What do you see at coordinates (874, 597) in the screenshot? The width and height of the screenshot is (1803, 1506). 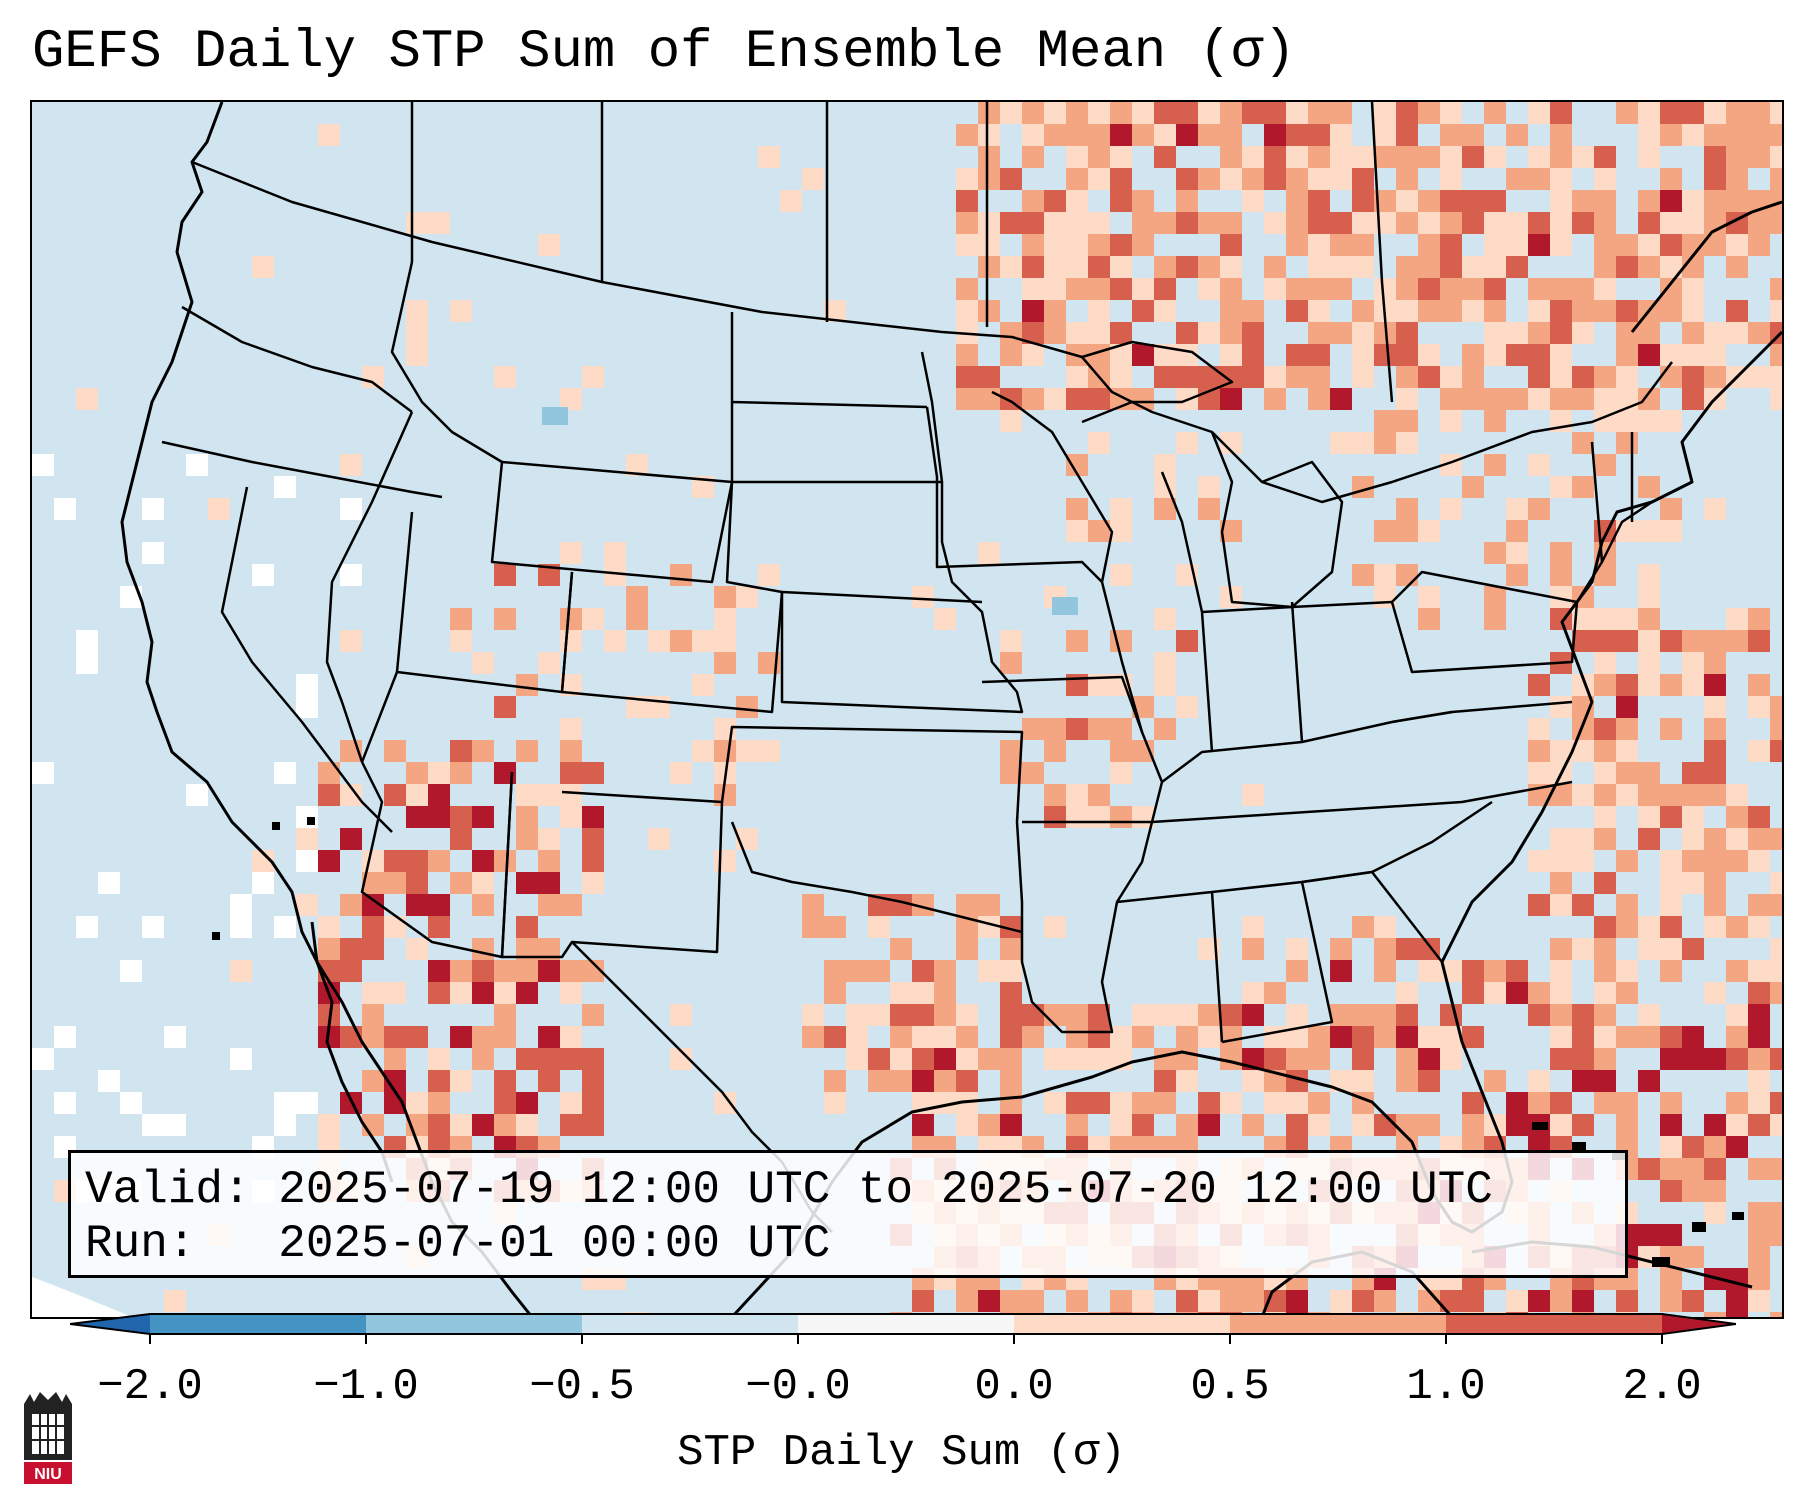 I see `ne-ks` at bounding box center [874, 597].